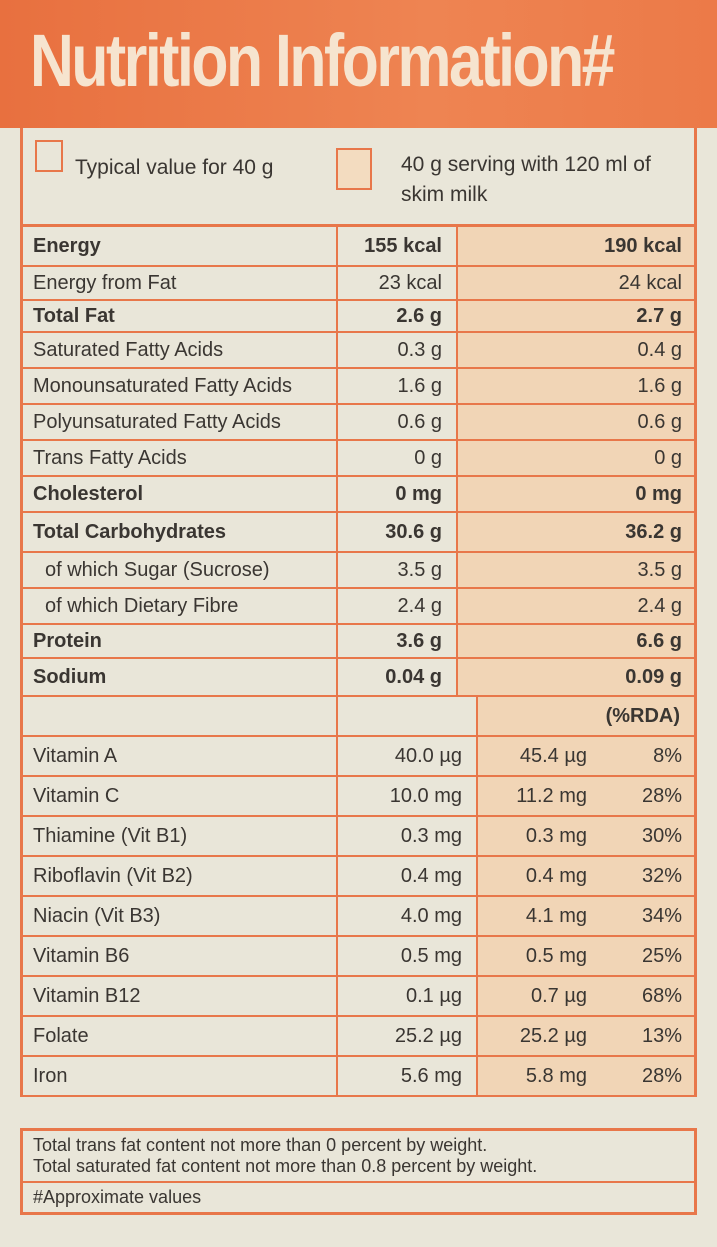 Image resolution: width=717 pixels, height=1247 pixels. I want to click on nutrient-label: Total Fat, so click(74, 315).